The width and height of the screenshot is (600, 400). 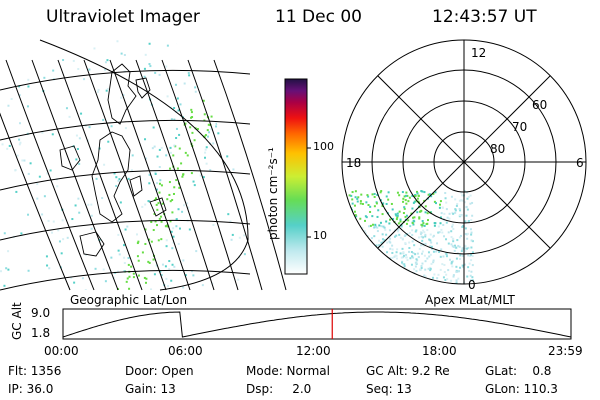 I want to click on date-label: 11 Dec 00, so click(x=318, y=17).